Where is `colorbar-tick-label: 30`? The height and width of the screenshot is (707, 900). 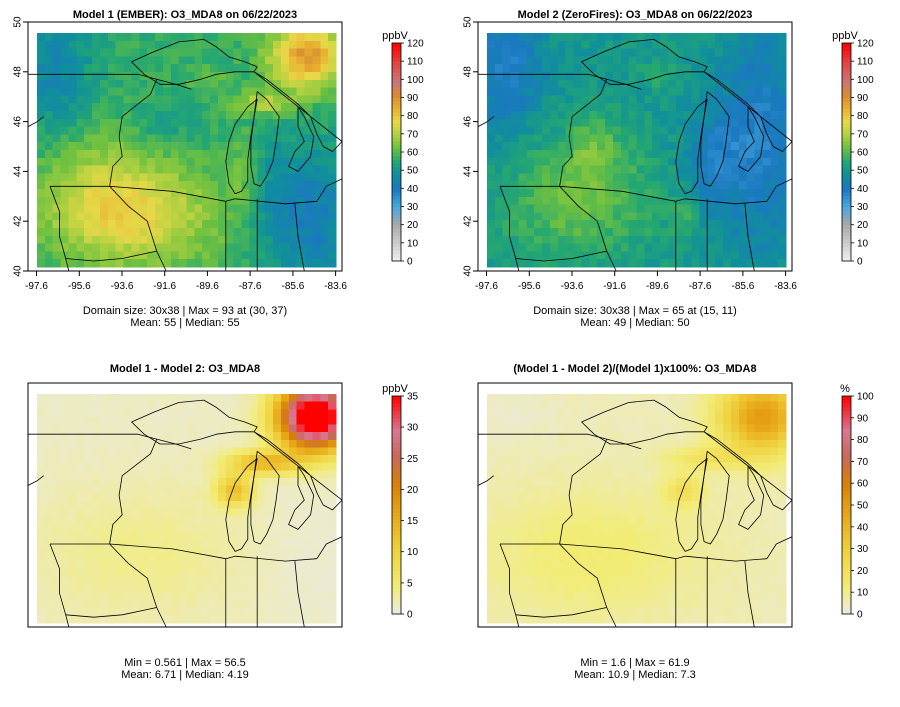
colorbar-tick-label: 30 is located at coordinates (863, 207).